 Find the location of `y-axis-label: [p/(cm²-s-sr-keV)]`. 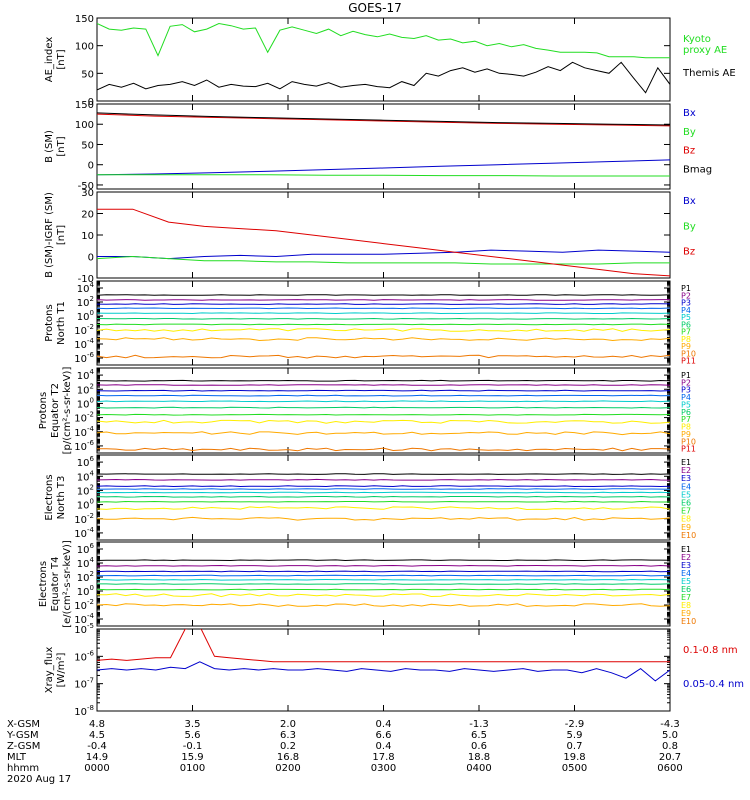

y-axis-label: [p/(cm²-s-sr-keV)] is located at coordinates (67, 411).